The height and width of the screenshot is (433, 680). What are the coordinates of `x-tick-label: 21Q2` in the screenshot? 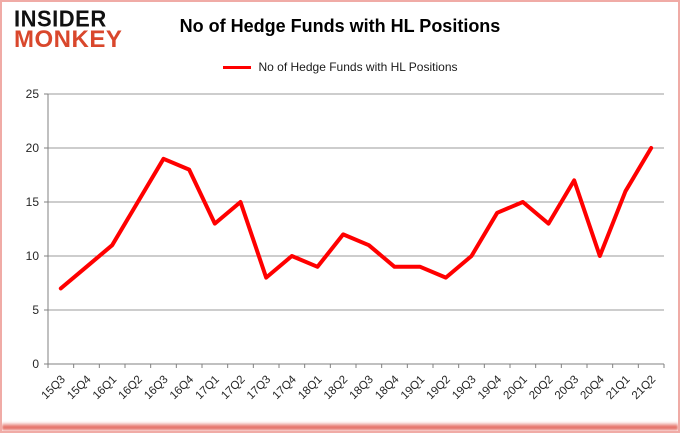 It's located at (644, 388).